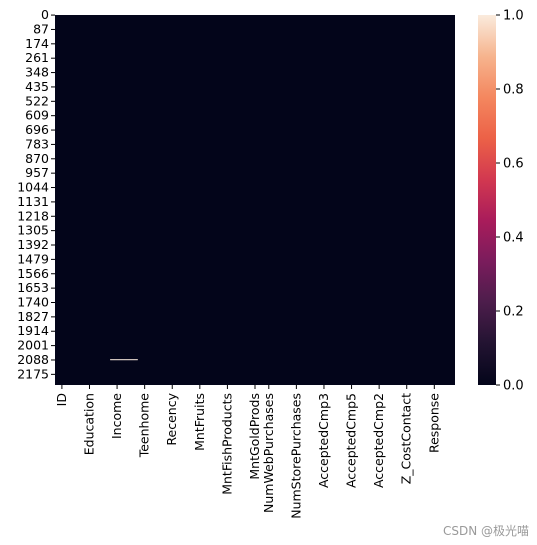 The image size is (537, 545). I want to click on x-tick-label-13: Z_CostContact, so click(406, 438).